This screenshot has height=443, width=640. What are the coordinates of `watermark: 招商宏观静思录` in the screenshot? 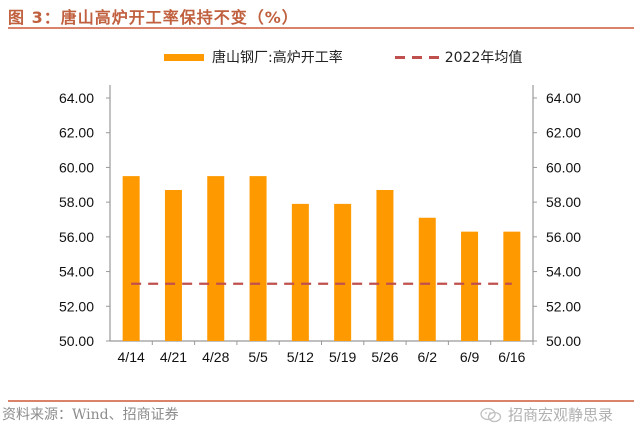 It's located at (546, 414).